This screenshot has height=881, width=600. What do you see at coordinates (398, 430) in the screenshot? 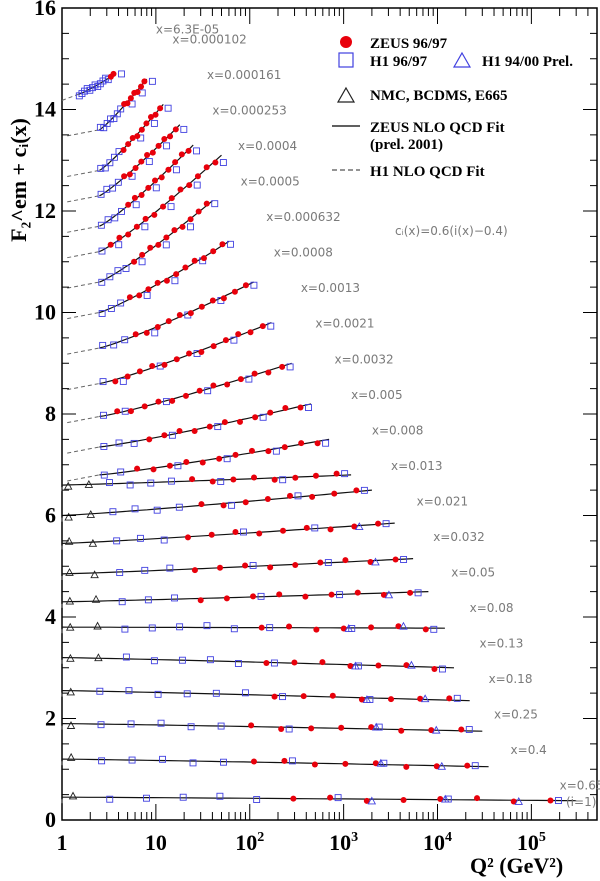
I see `x-bin-label: x=0.008` at bounding box center [398, 430].